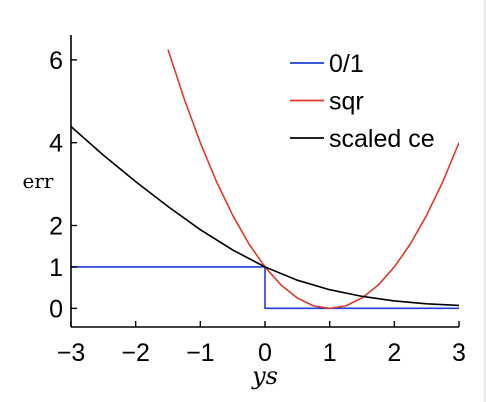 The height and width of the screenshot is (402, 486). I want to click on legend-label: 0/1, so click(346, 64).